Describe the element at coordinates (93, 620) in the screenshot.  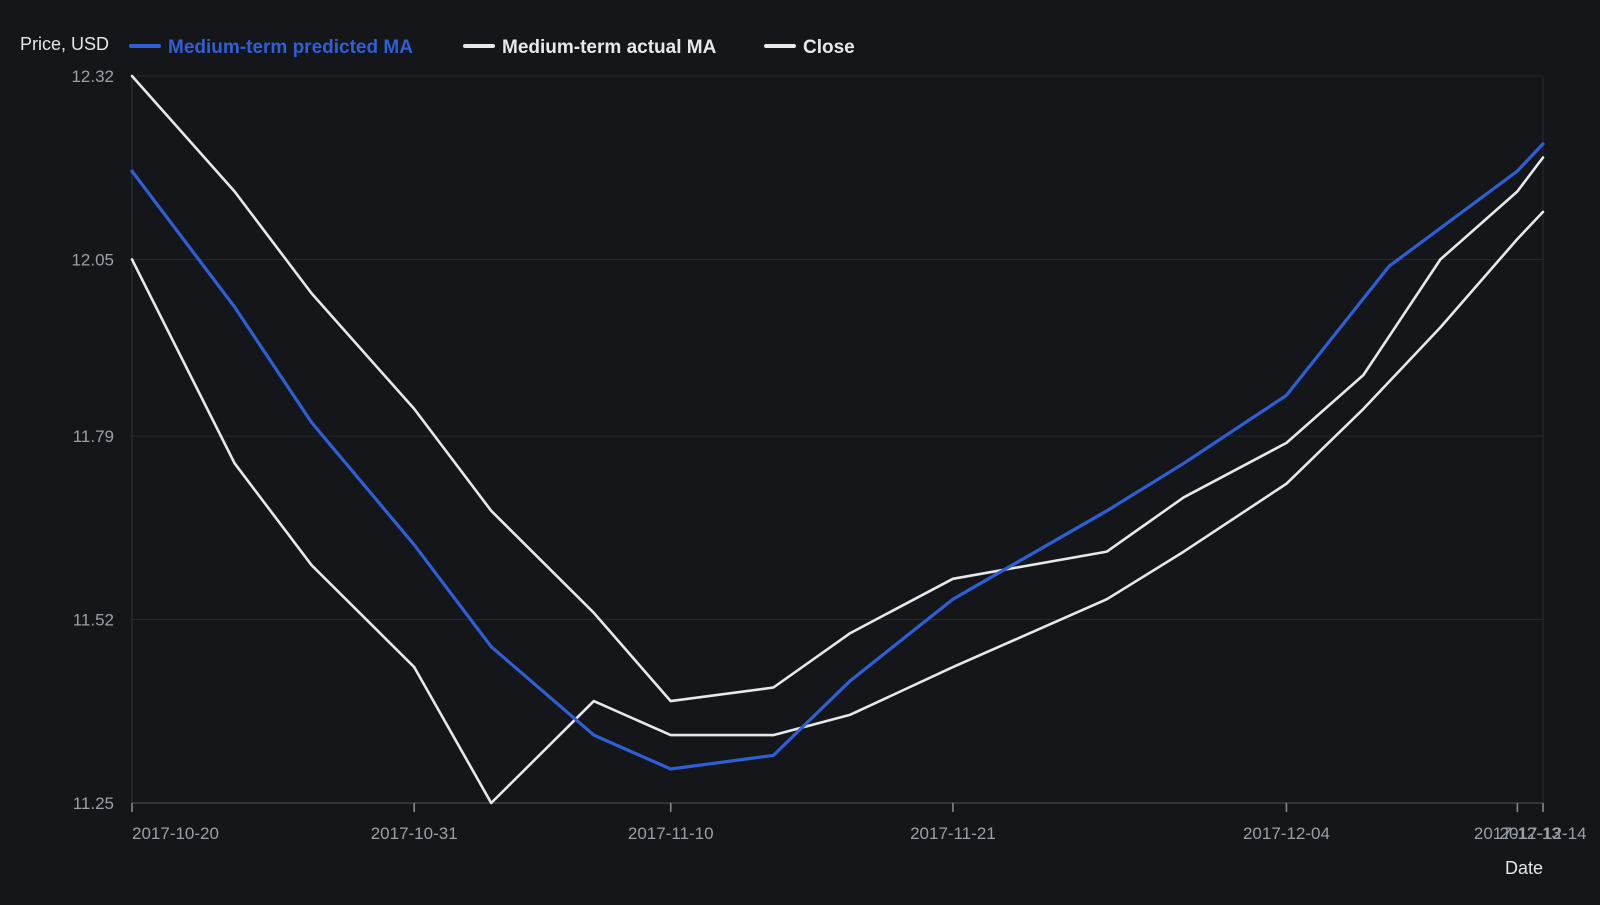
I see `y-tick-label: 11.52` at that location.